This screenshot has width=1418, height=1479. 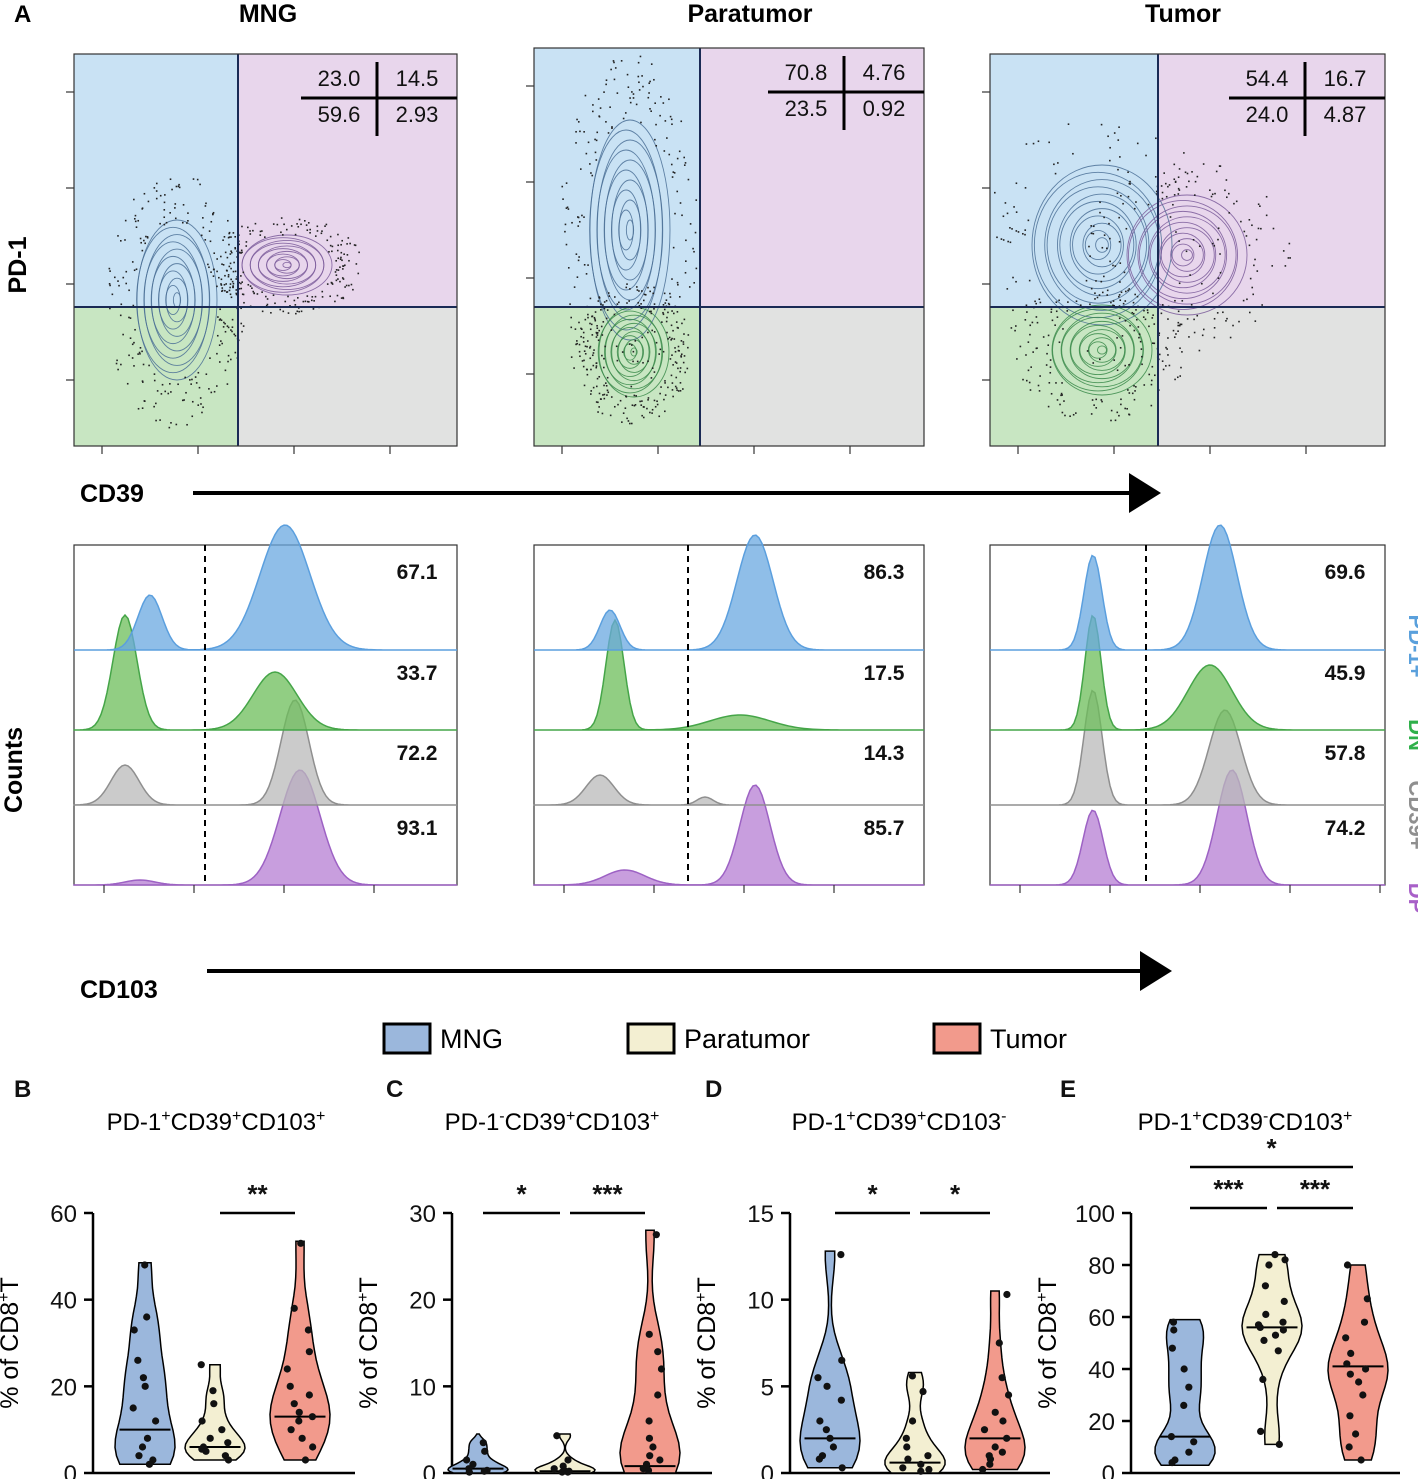 What do you see at coordinates (236, 1116) in the screenshot?
I see `title-sup: +` at bounding box center [236, 1116].